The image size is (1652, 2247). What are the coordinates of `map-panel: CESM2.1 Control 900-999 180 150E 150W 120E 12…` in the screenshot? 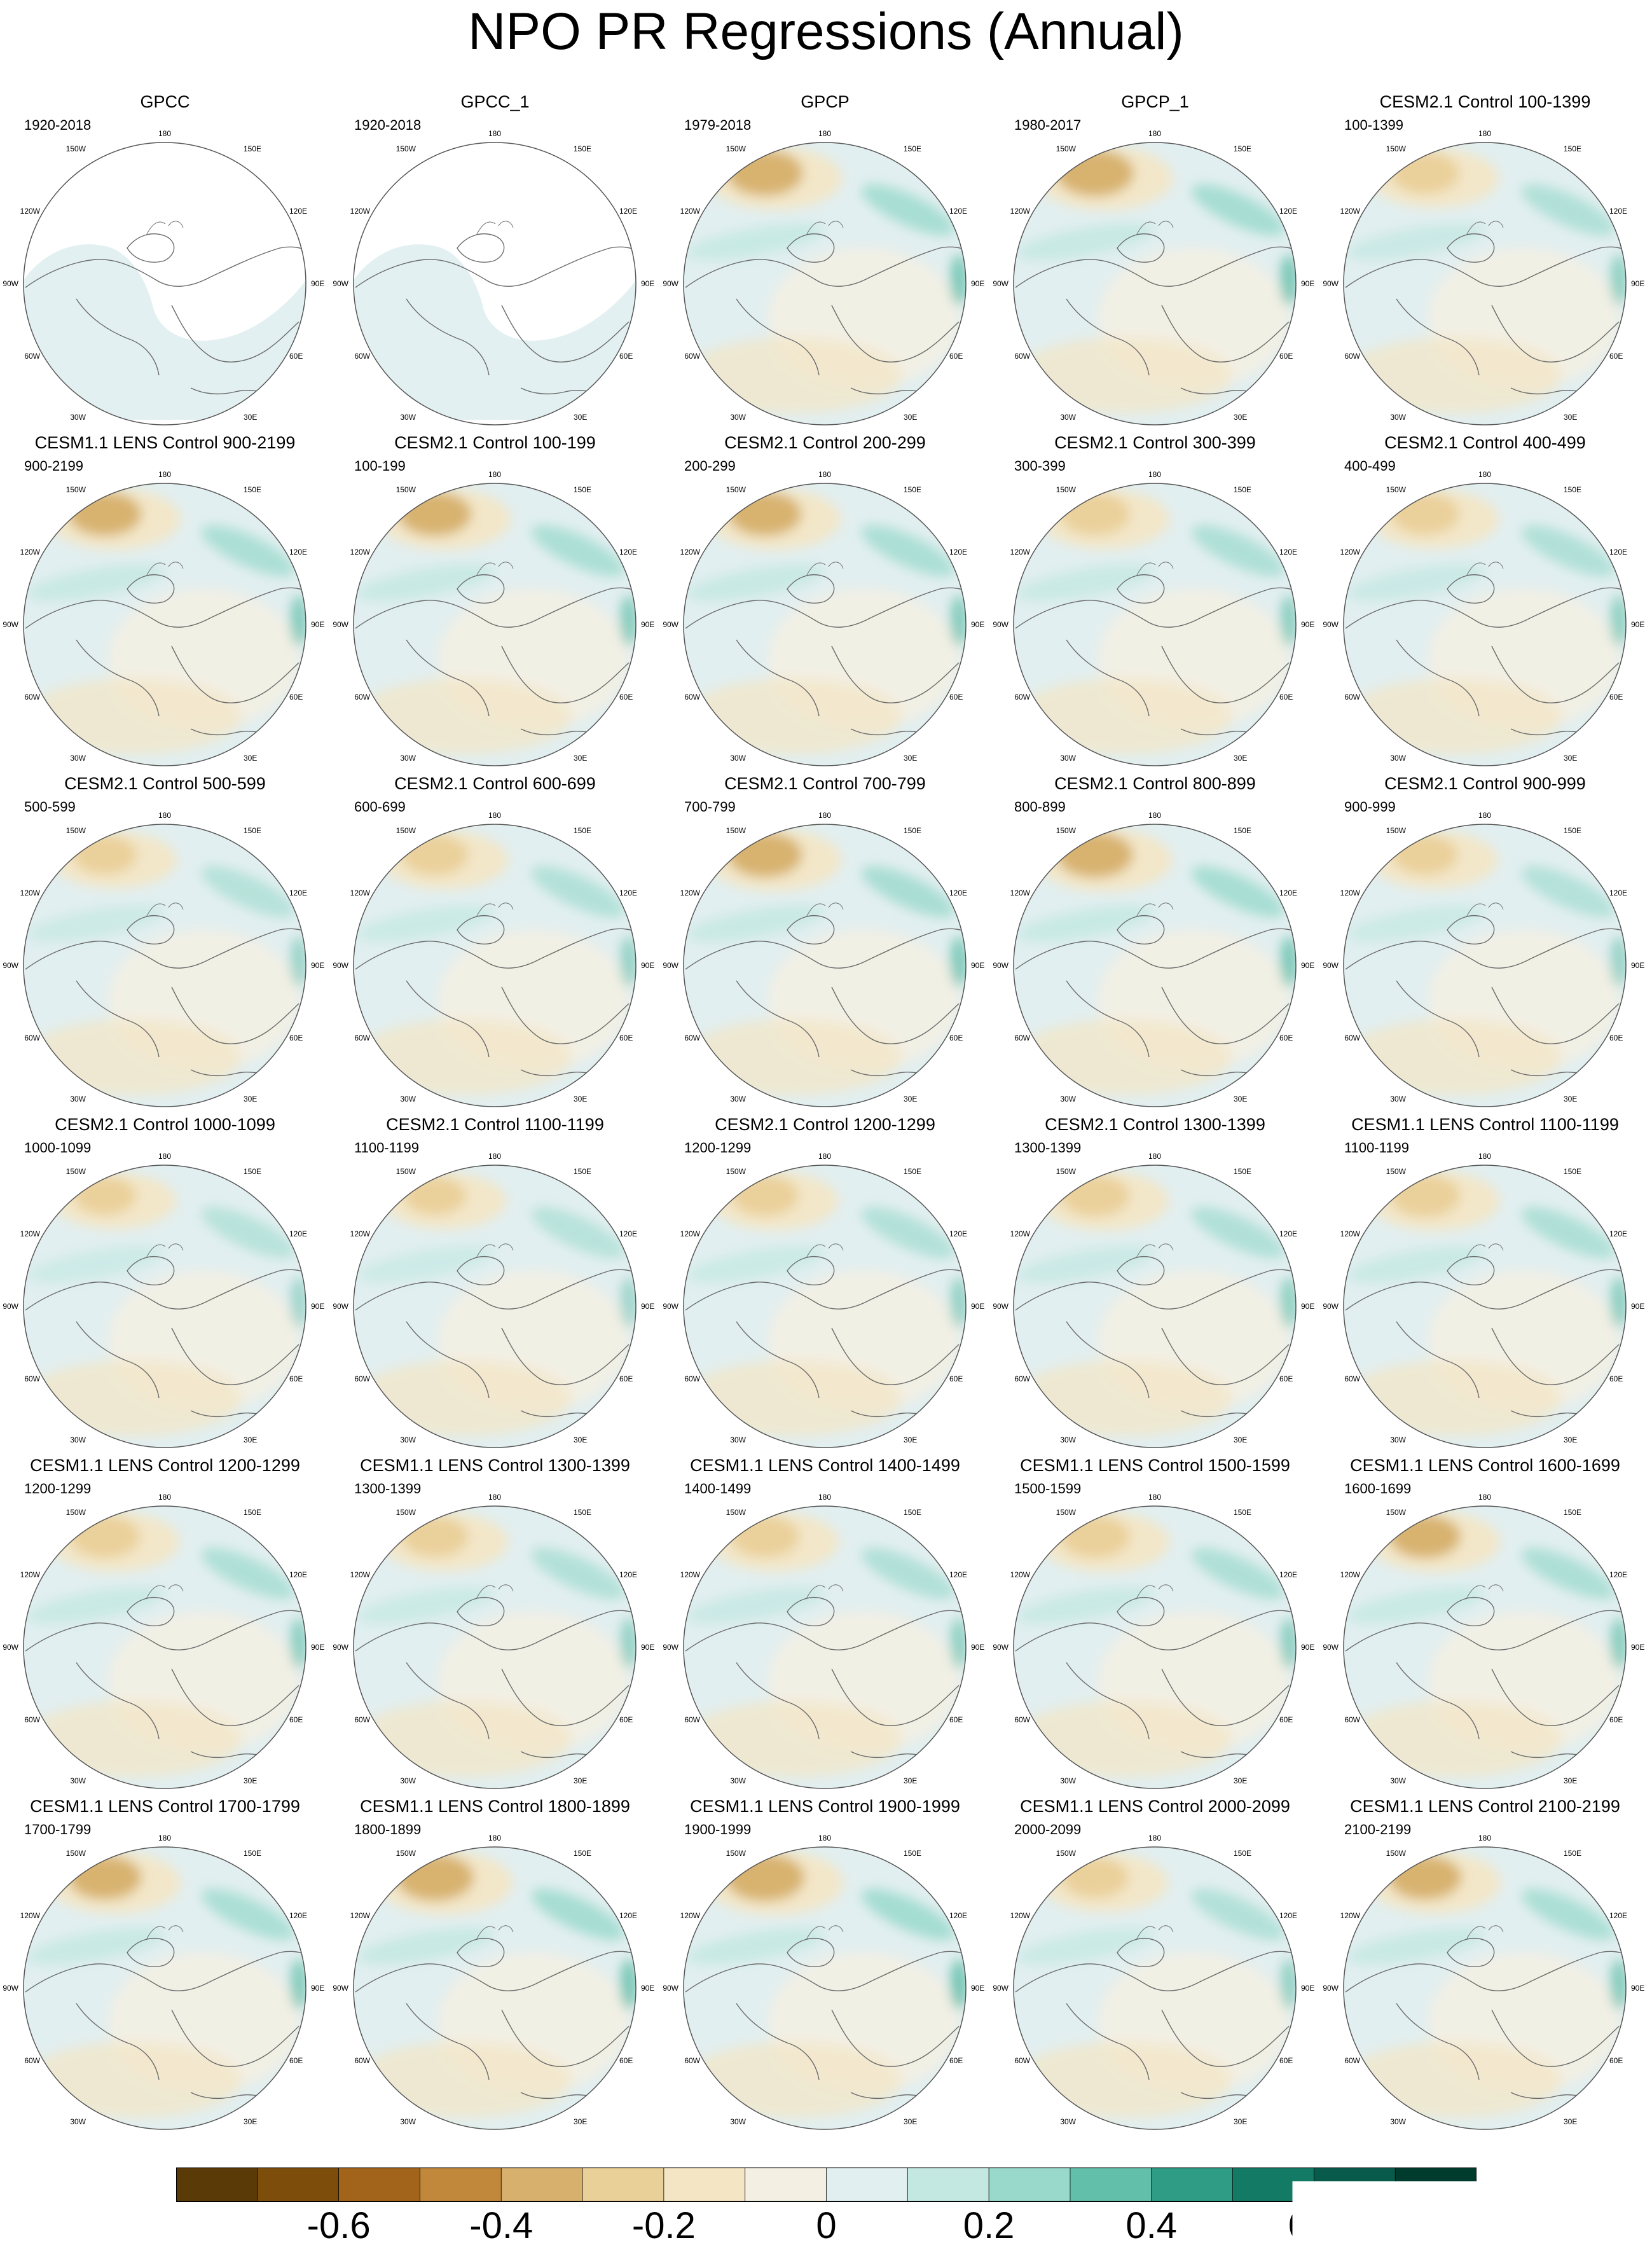 It's located at (1485, 941).